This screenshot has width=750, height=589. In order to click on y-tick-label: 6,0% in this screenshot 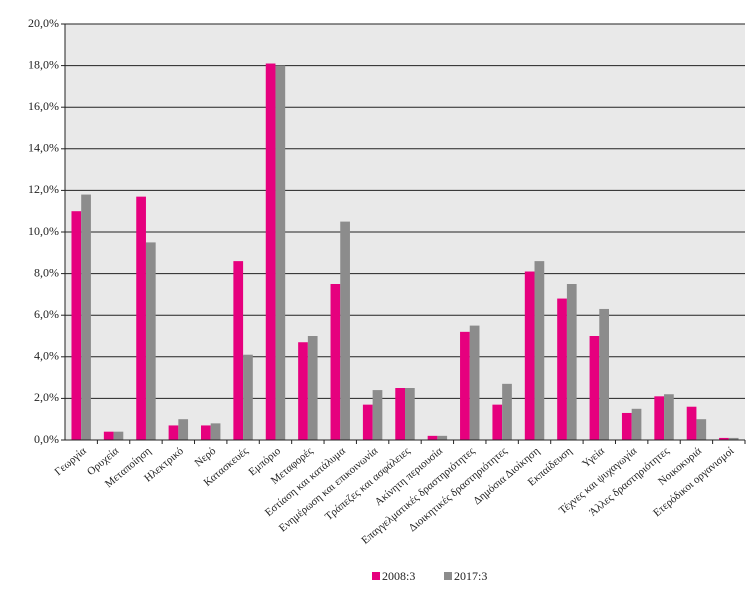, I will do `click(46, 314)`.